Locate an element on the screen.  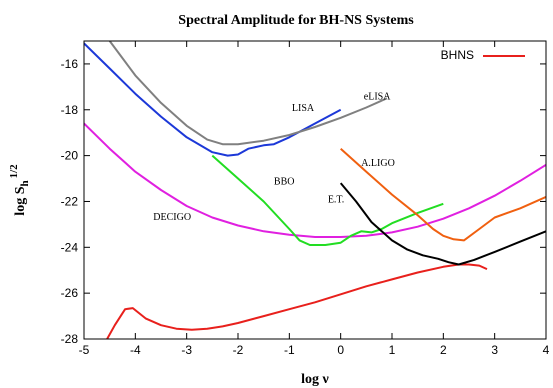
annotation-lisa: LISA is located at coordinates (303, 108).